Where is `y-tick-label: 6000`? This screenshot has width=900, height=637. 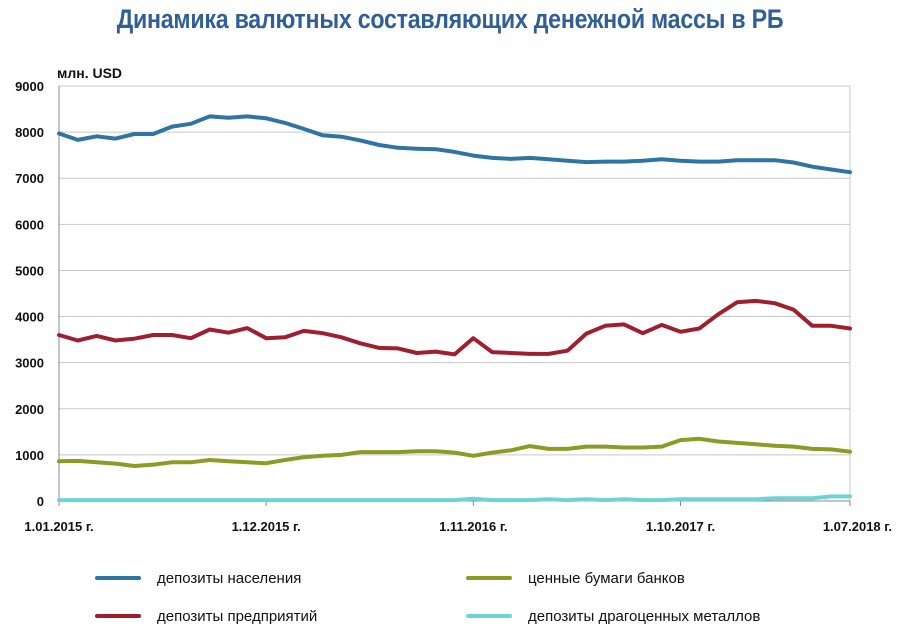
y-tick-label: 6000 is located at coordinates (29, 224).